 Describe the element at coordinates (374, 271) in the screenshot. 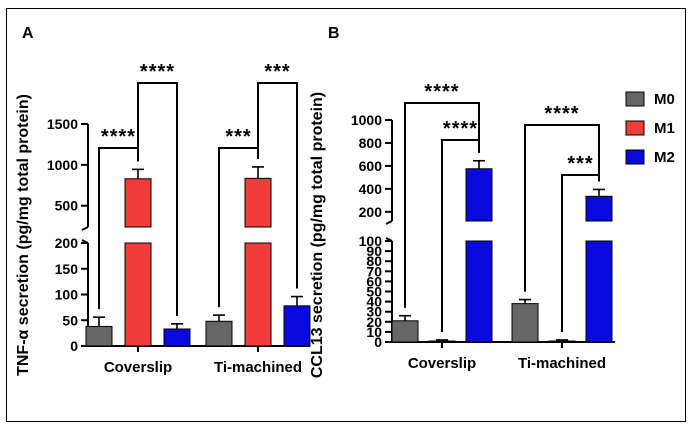

I see `y-tick-label: 70` at that location.